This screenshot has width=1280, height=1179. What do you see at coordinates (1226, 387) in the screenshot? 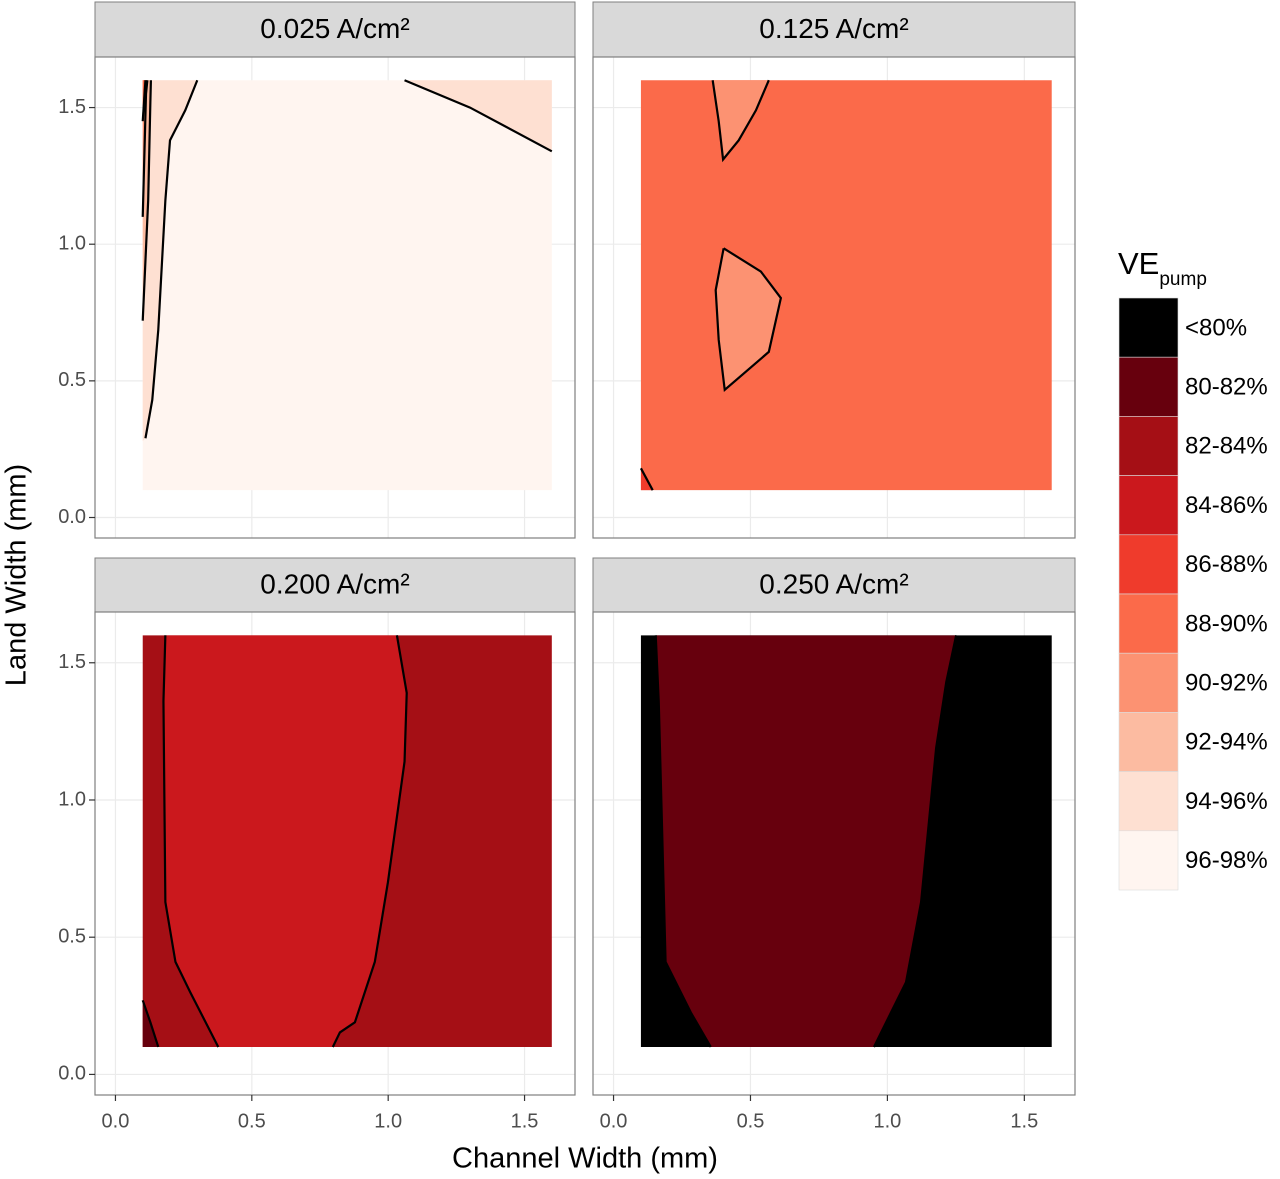
I see `legend-label: 80-82%` at bounding box center [1226, 387].